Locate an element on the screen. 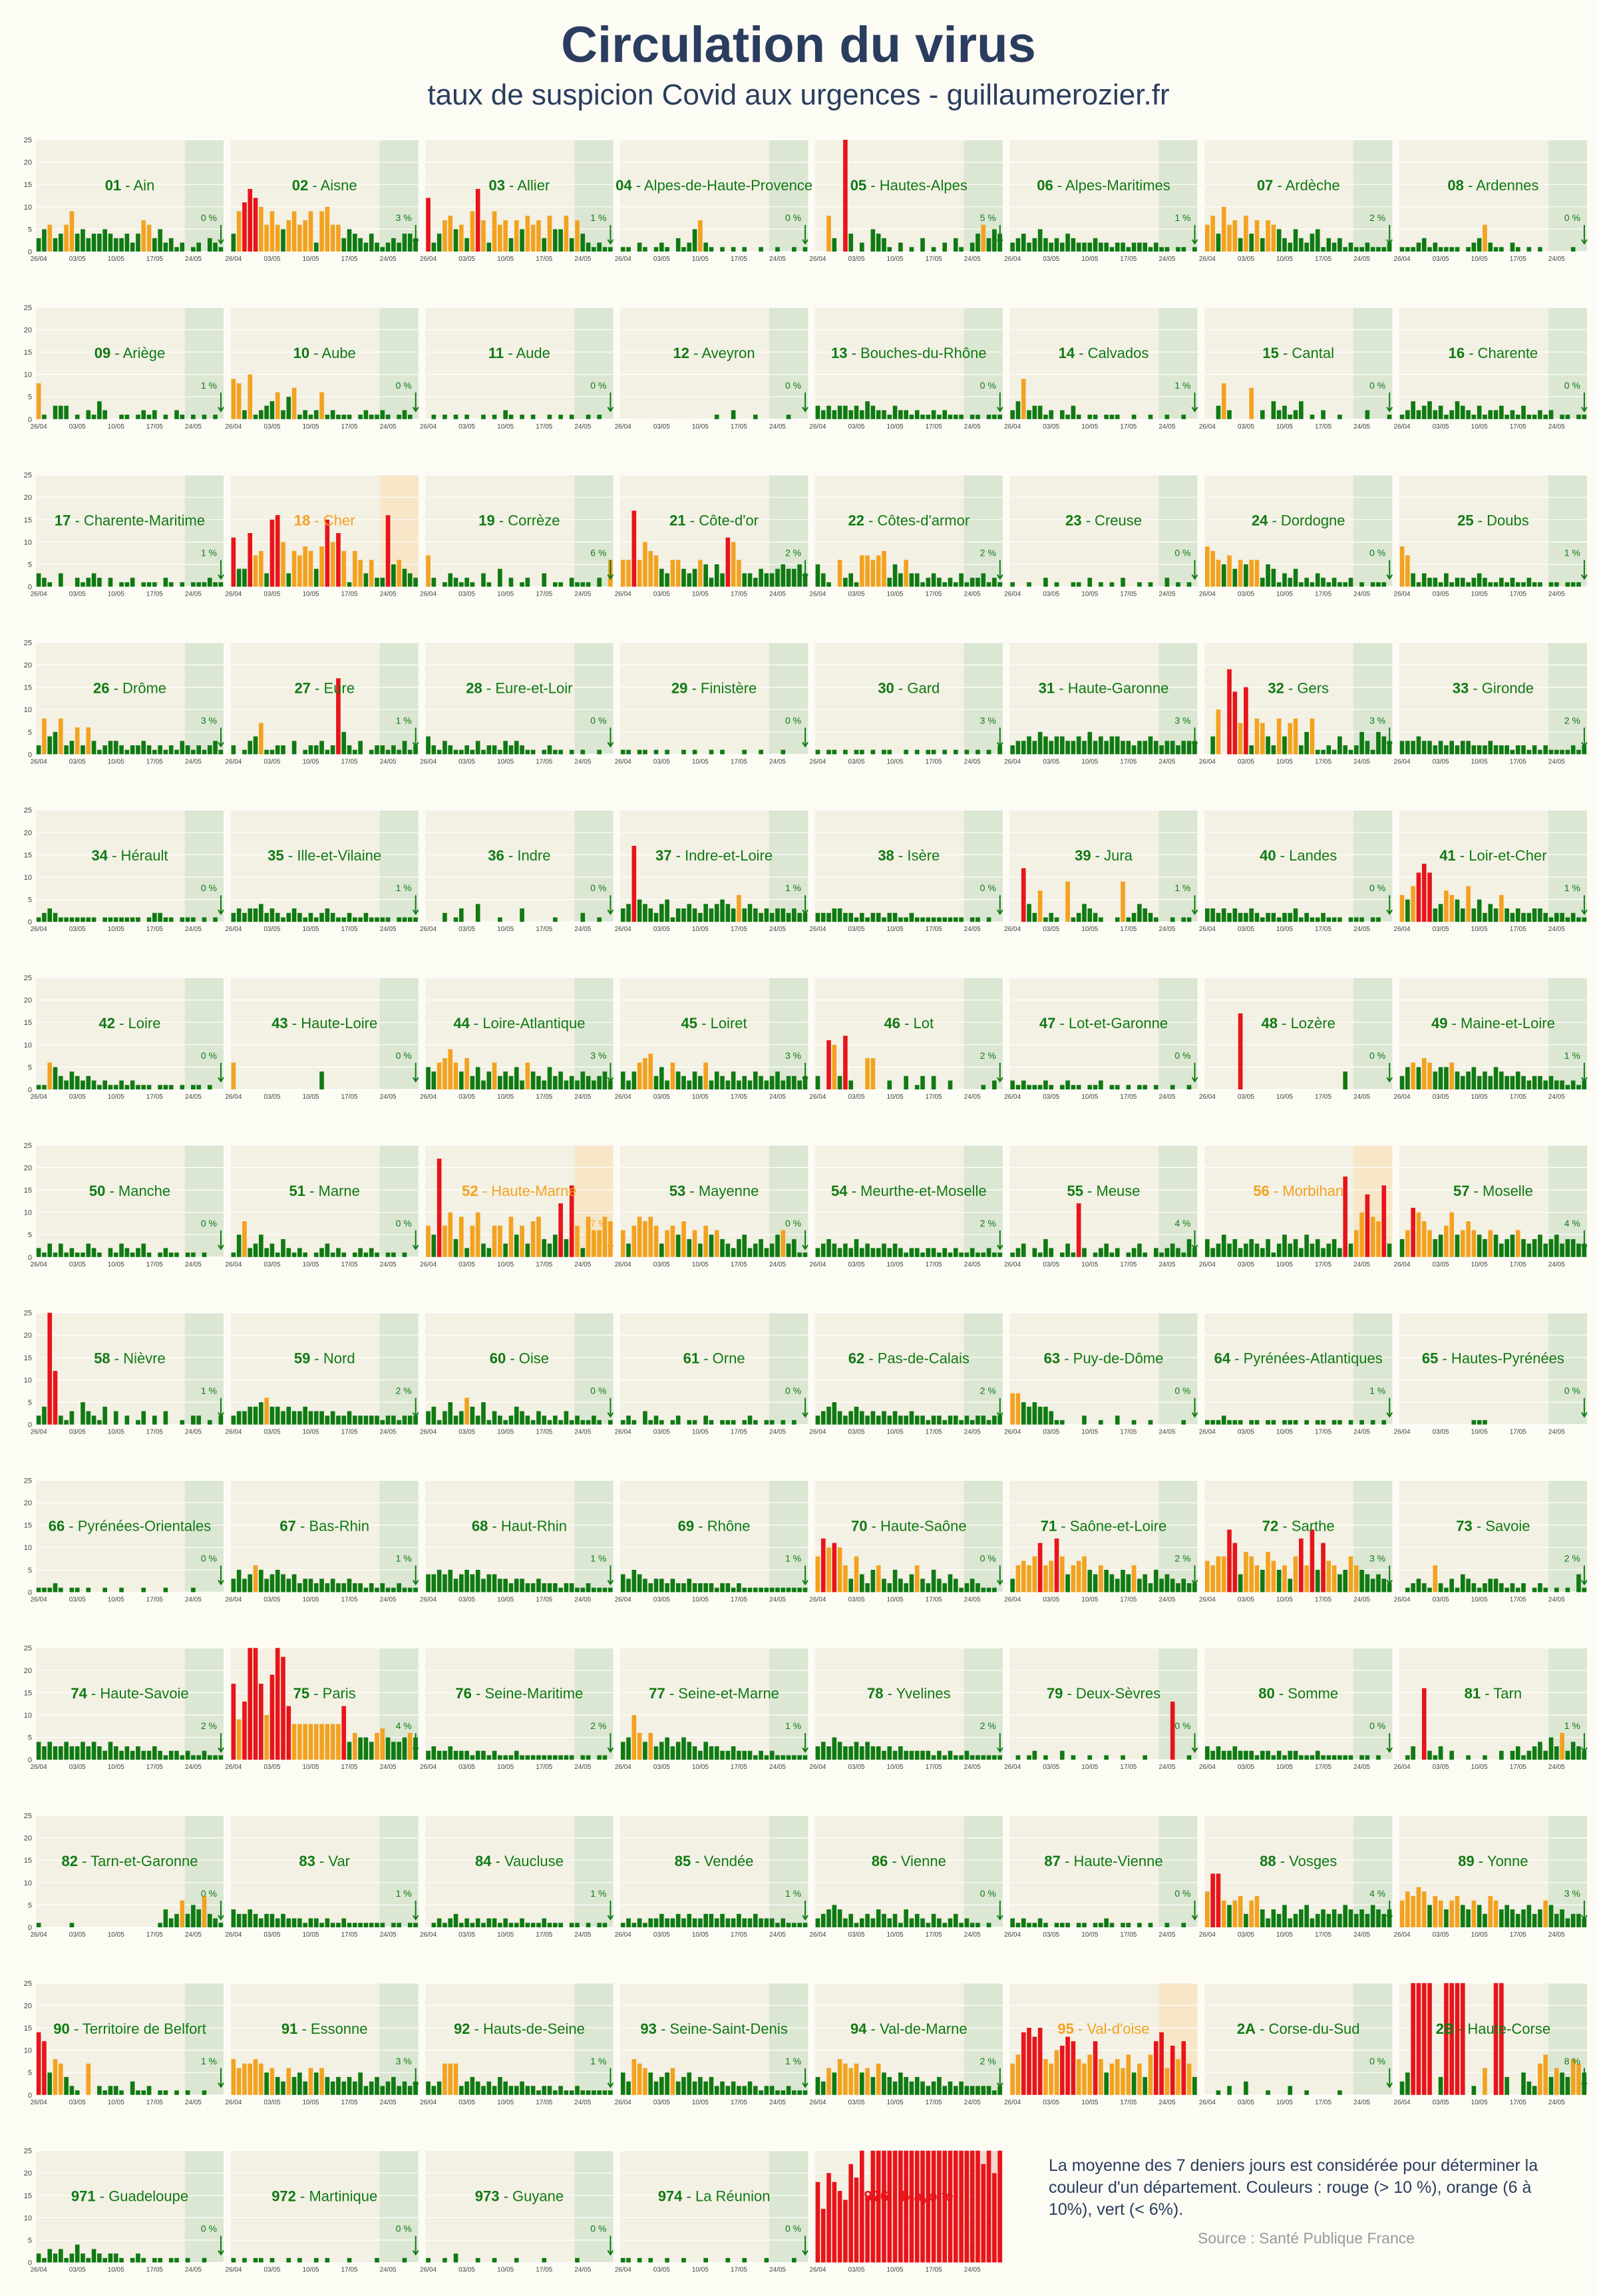 Image resolution: width=1597 pixels, height=2296 pixels. department-code: 76 is located at coordinates (463, 1693).